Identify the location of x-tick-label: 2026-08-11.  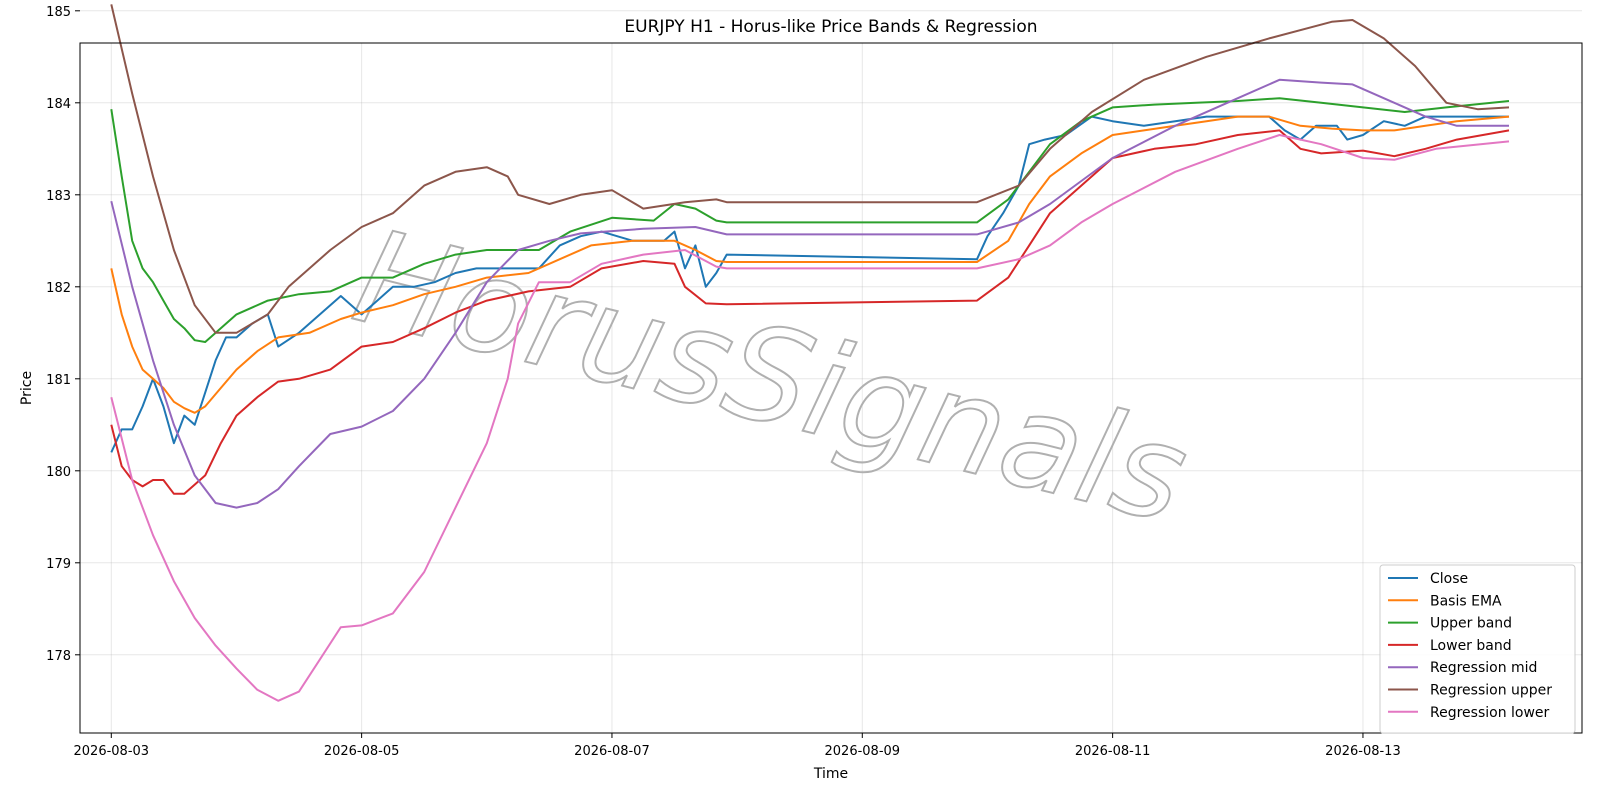
(1113, 751).